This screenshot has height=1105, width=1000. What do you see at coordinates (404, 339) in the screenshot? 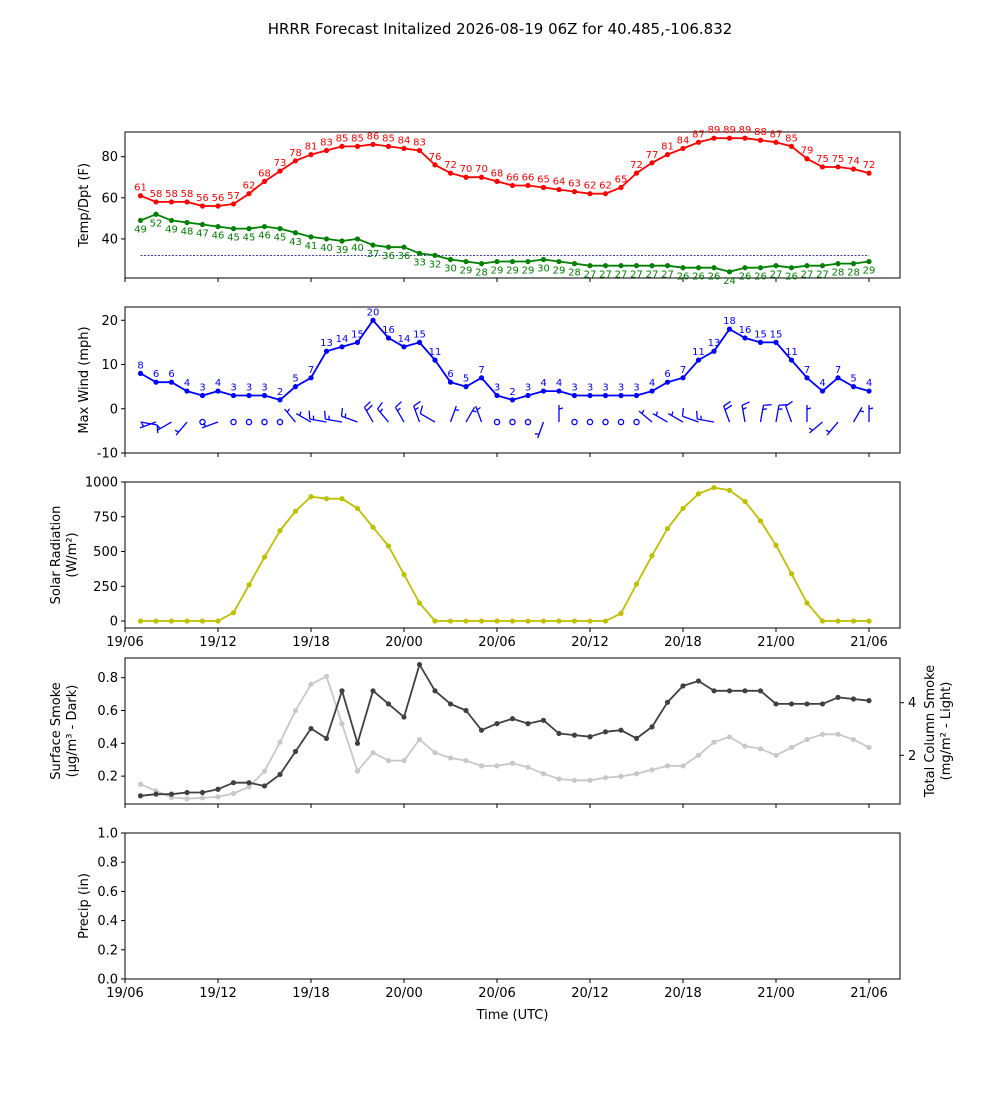
I see `data-label: 14` at bounding box center [404, 339].